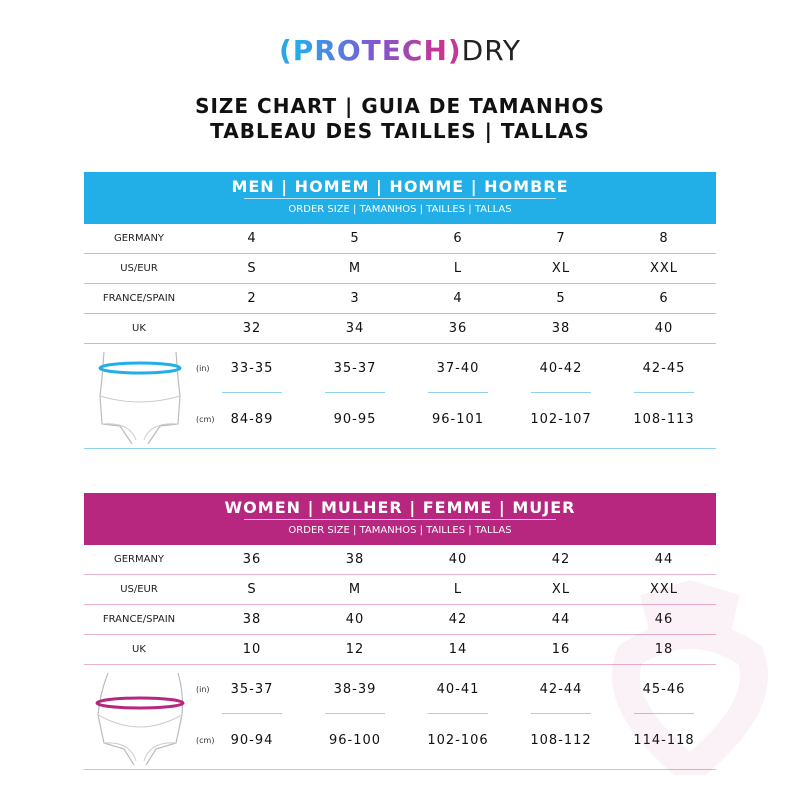 The height and width of the screenshot is (800, 800). What do you see at coordinates (690, 677) in the screenshot?
I see `watermark-logo-icon` at bounding box center [690, 677].